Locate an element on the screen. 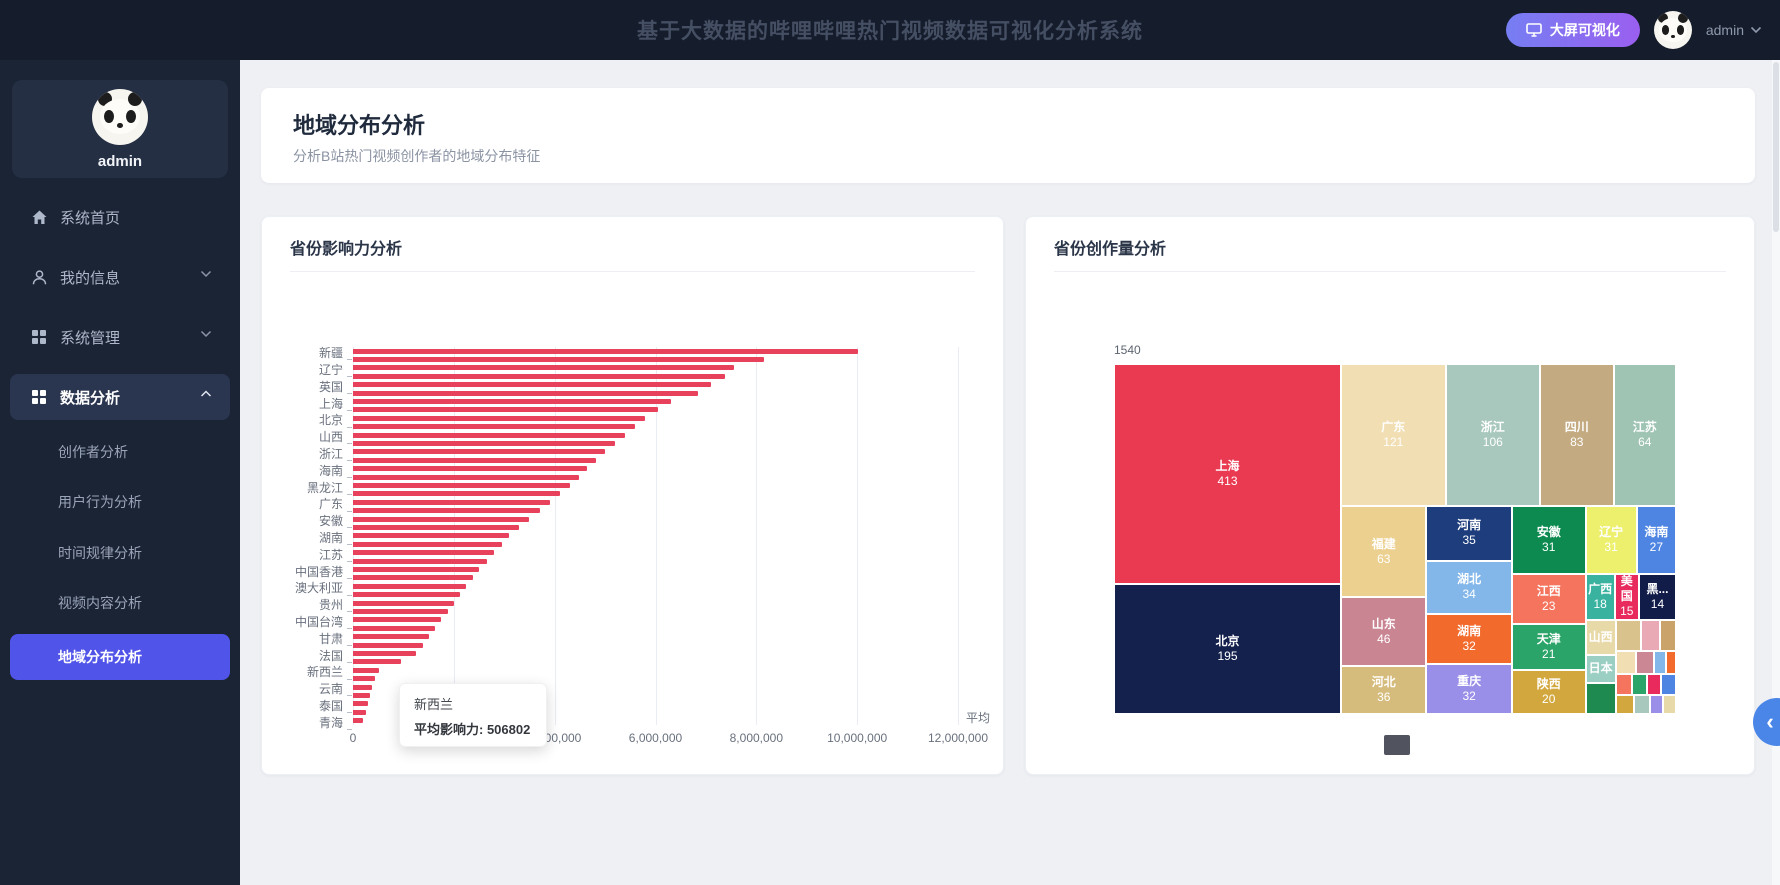  bar-中国台湾 is located at coordinates (397, 620).